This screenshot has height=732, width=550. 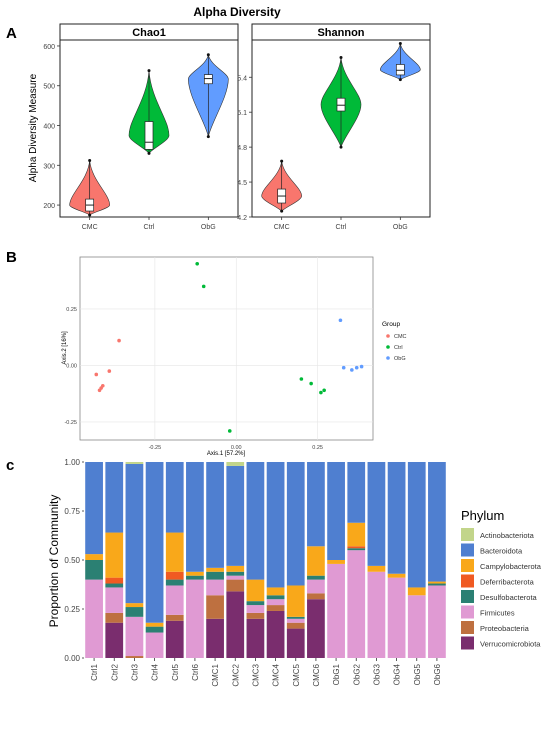 I want to click on bar-y-tick-label: 0.25, so click(x=72, y=609).